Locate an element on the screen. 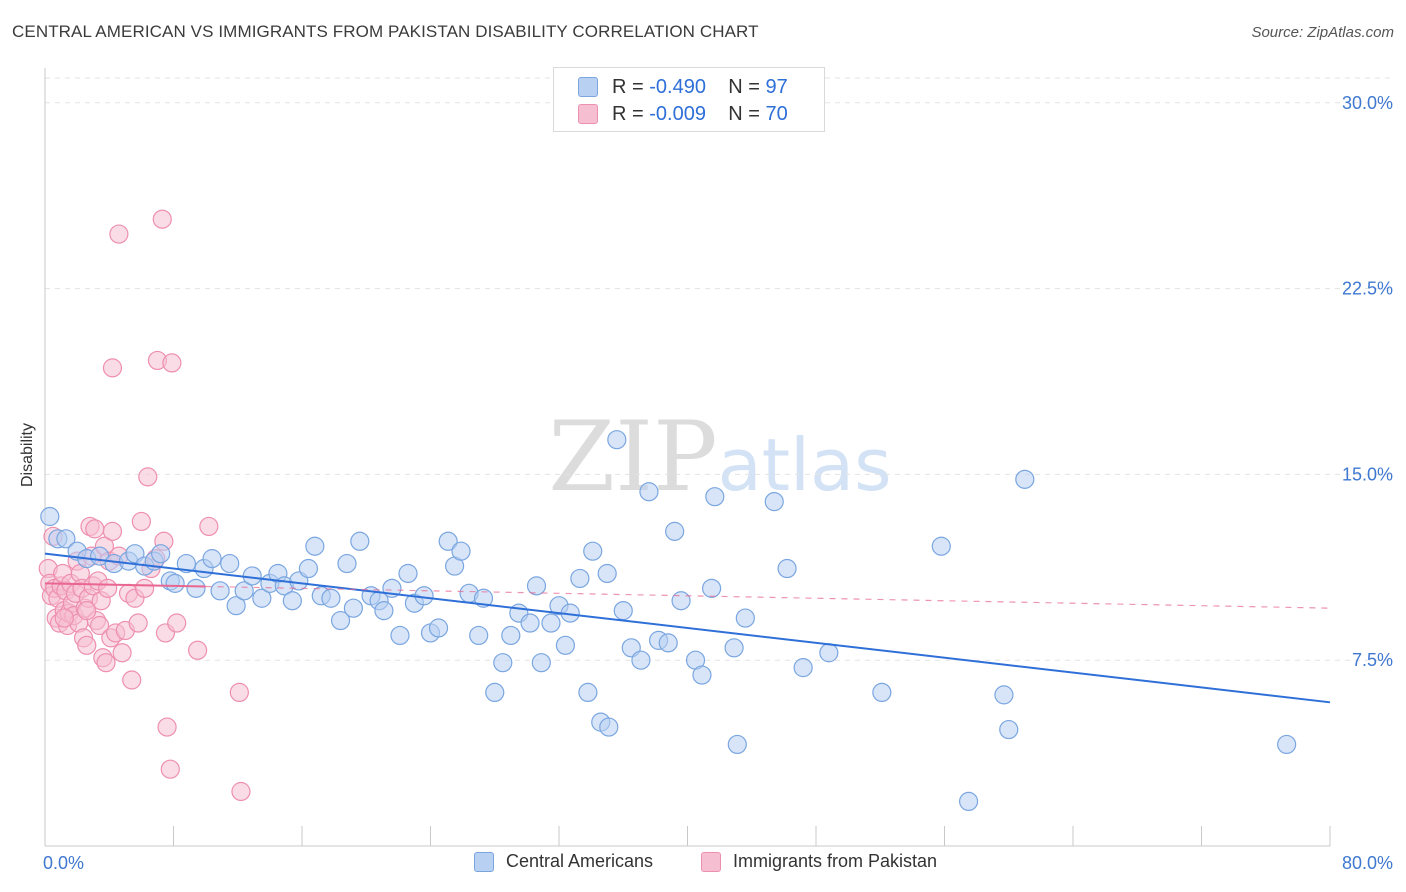 Image resolution: width=1406 pixels, height=892 pixels. pakistan-trend-line-dashed is located at coordinates (768, 597).